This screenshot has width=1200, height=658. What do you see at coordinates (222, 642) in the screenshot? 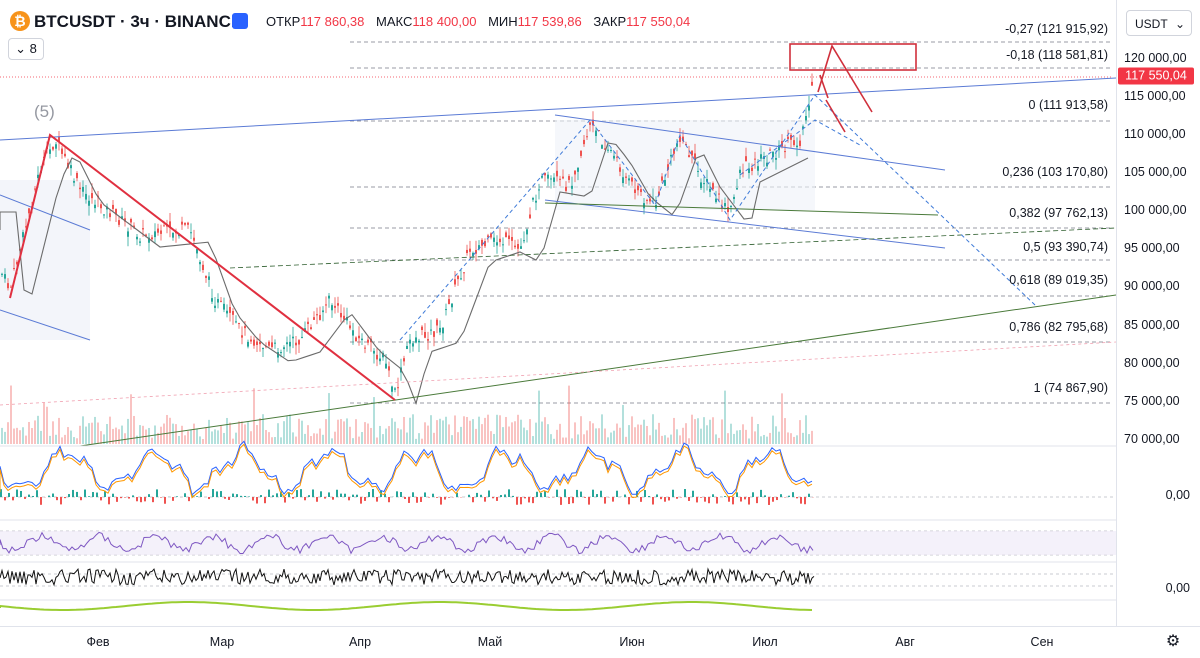
I see `time-tick-label: Мар` at bounding box center [222, 642].